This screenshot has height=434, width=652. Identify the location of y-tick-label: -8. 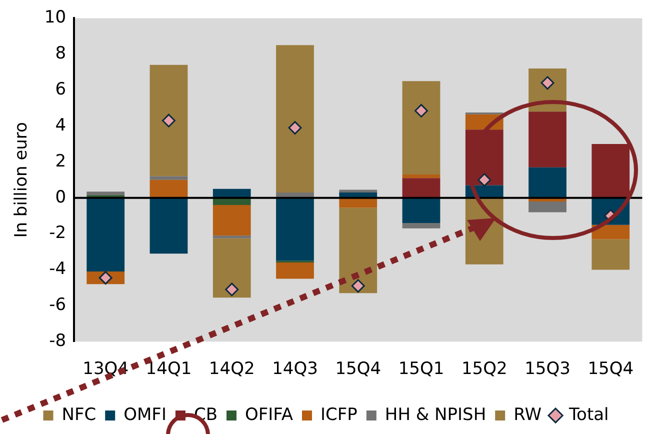
(57, 341).